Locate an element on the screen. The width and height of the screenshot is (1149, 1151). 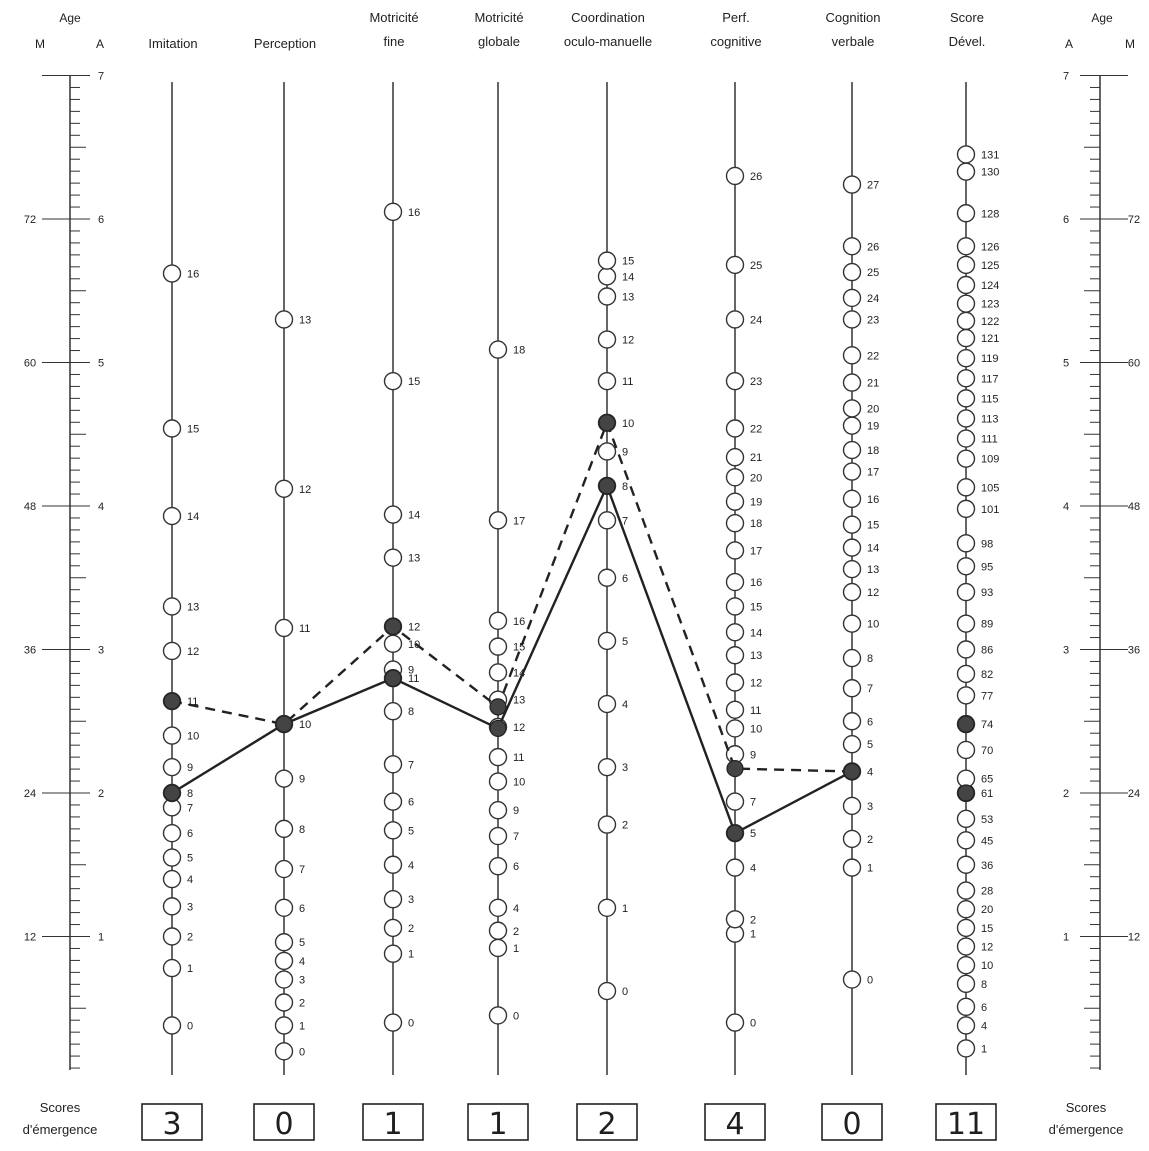
left-year-tick-label: 3 is located at coordinates (101, 651).